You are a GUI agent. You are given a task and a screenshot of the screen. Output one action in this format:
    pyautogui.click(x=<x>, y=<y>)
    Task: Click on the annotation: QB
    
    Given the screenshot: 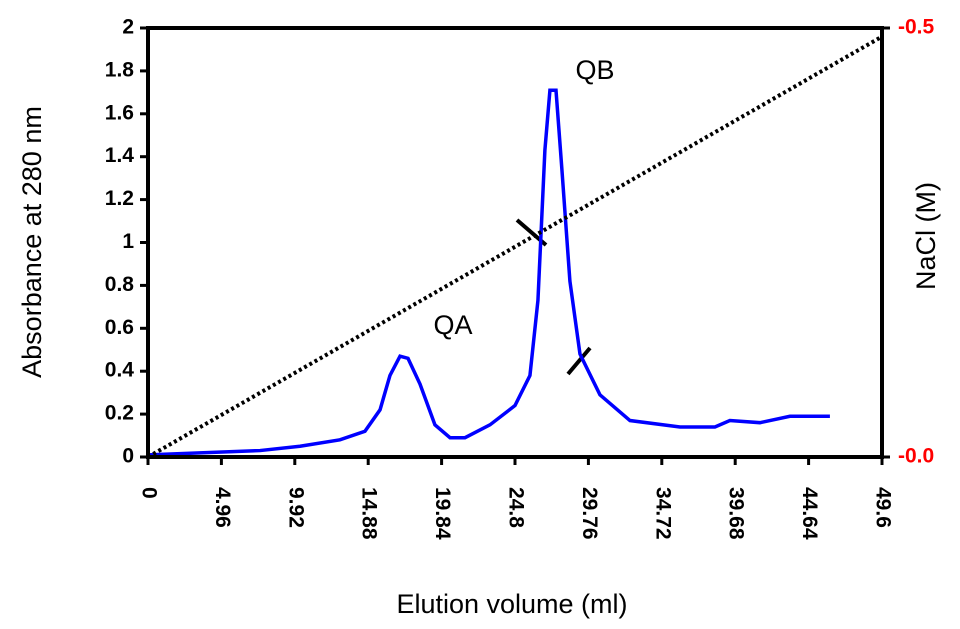 What is the action you would take?
    pyautogui.click(x=594, y=70)
    